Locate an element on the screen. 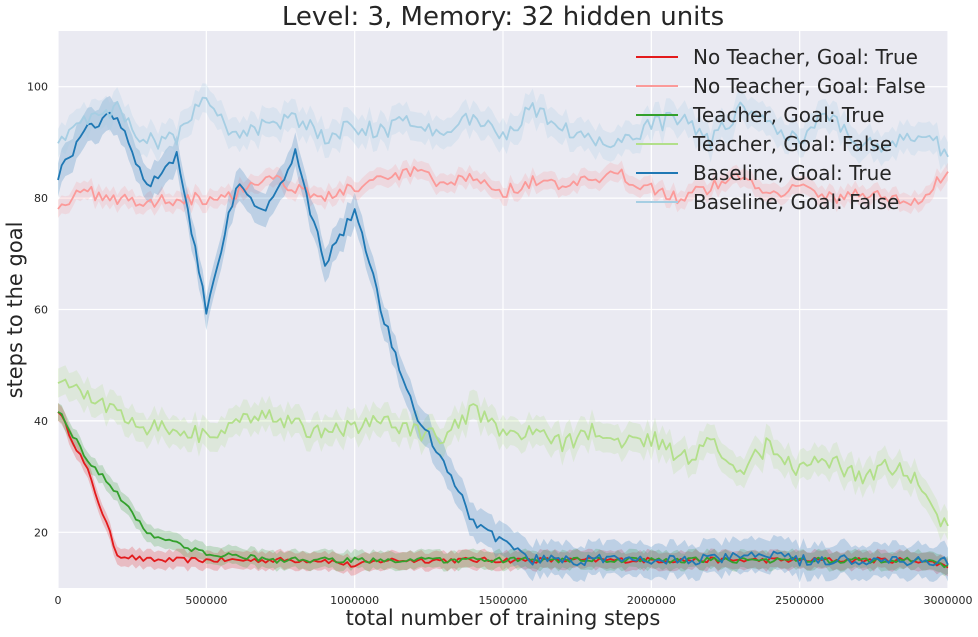  x-tick-label: 2500000 is located at coordinates (799, 600).